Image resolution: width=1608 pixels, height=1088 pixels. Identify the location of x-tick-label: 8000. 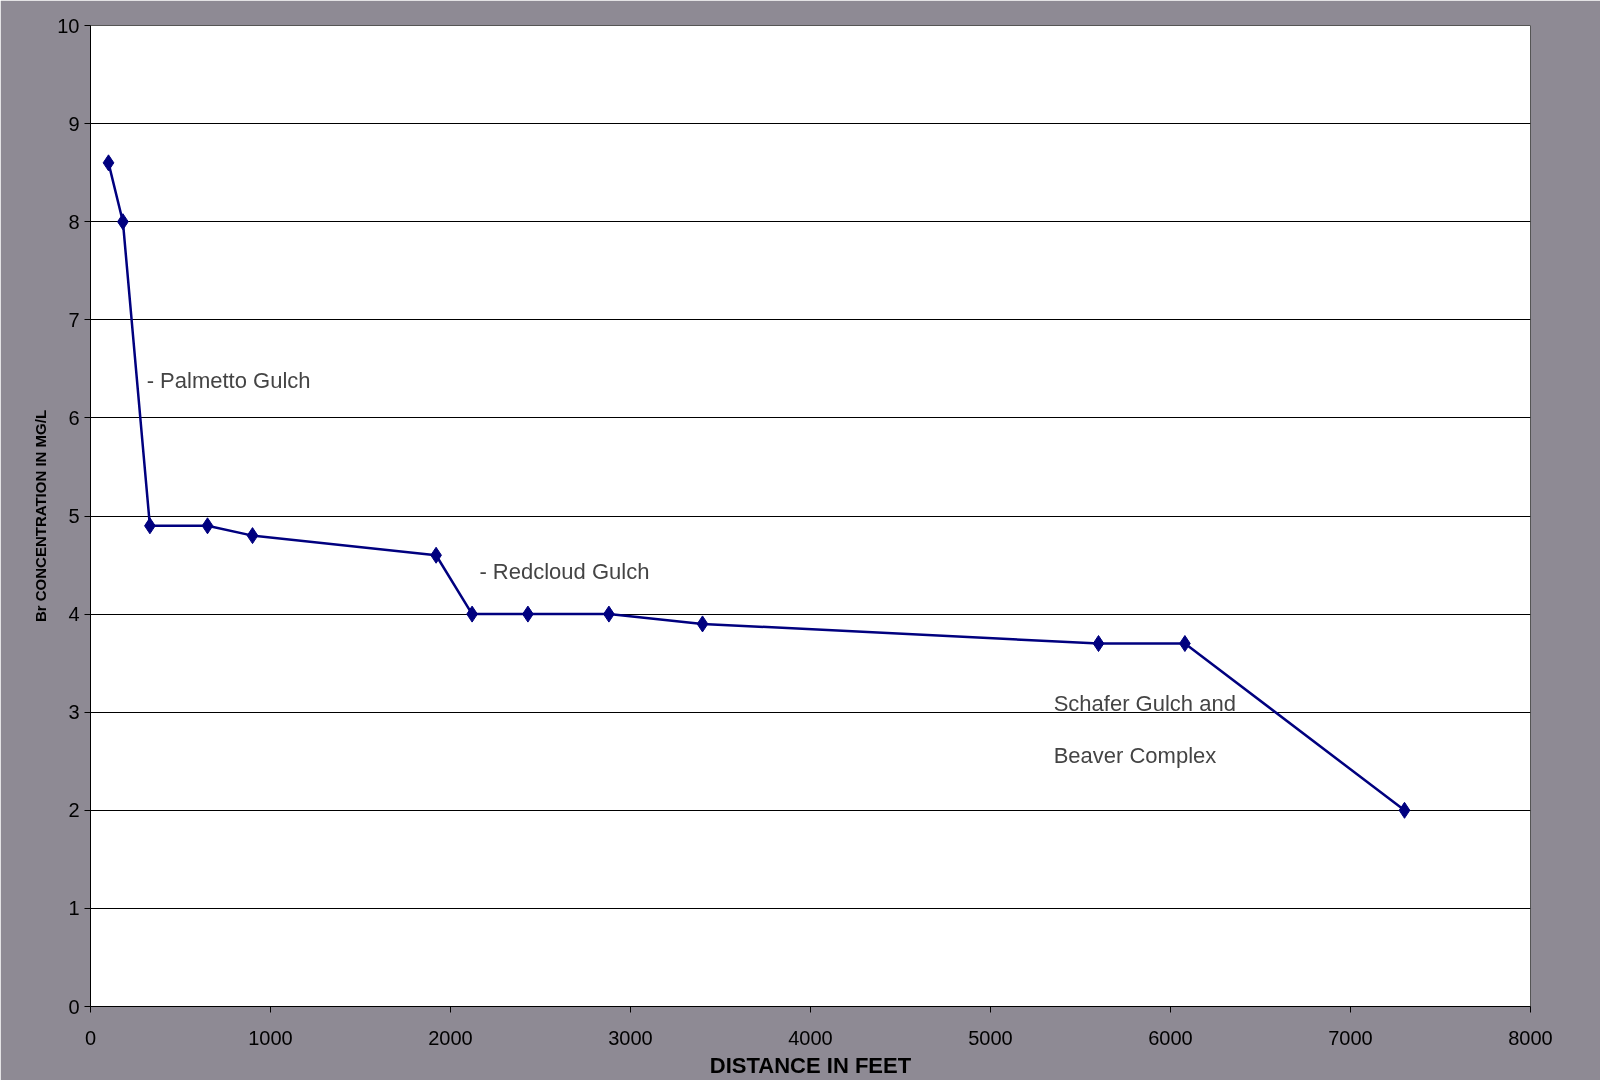
(1530, 1037).